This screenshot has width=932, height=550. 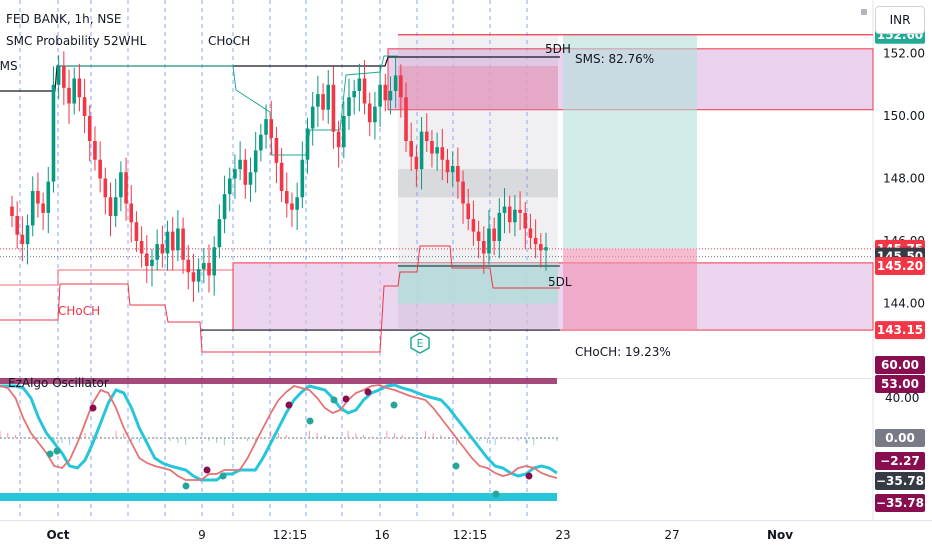 What do you see at coordinates (419, 535) in the screenshot?
I see `time-axis: Oct 9 12:15 16 12:15 23 27 Nov` at bounding box center [419, 535].